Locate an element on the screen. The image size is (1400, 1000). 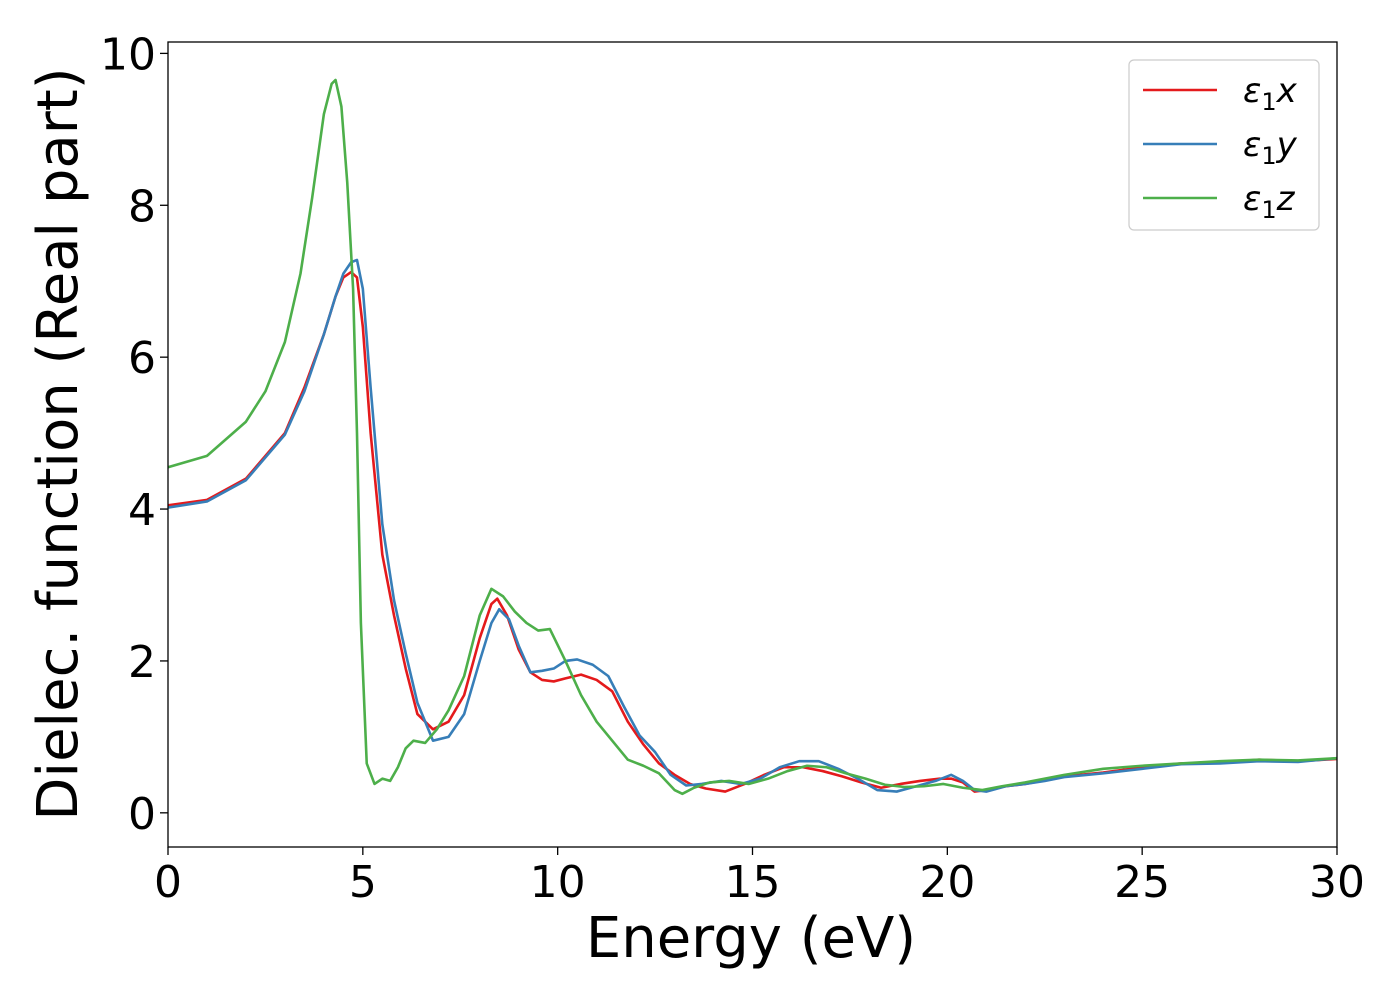
legend-label-z: ε1z is located at coordinates (1269, 201).